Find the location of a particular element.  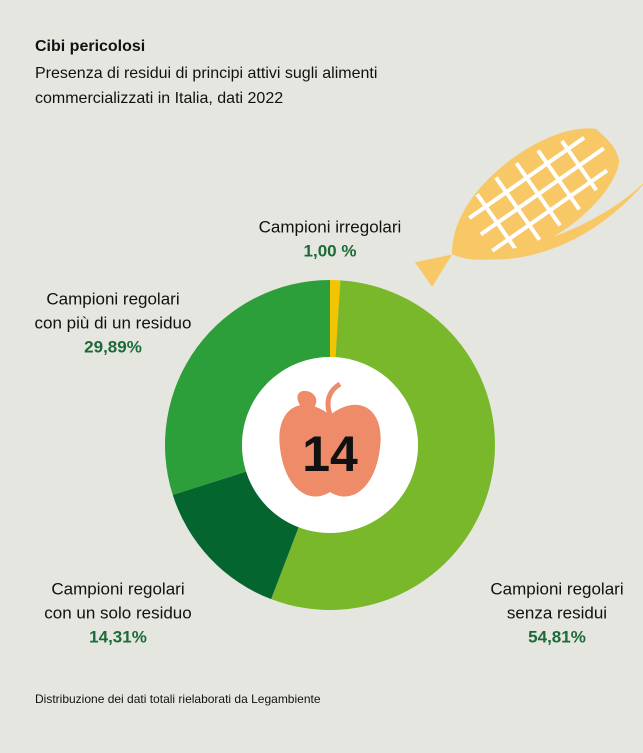

apple-icon is located at coordinates (330, 439).